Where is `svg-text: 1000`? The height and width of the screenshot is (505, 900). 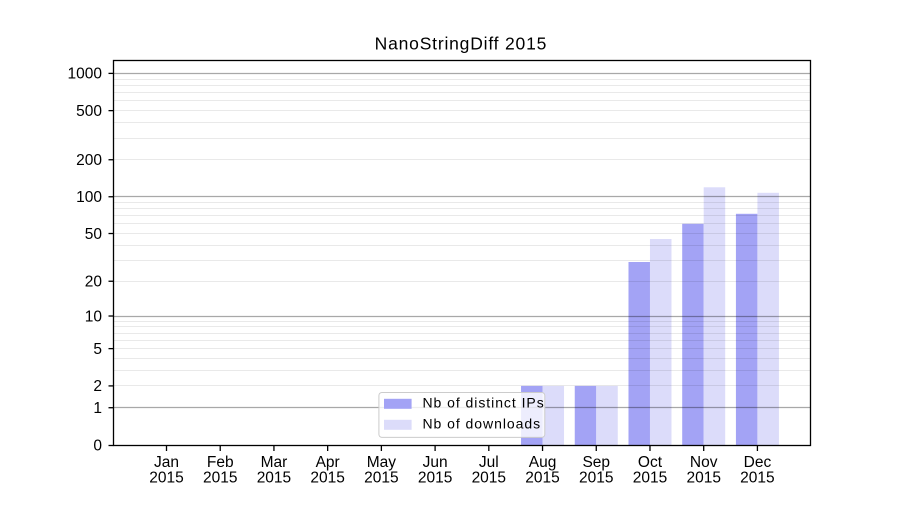 svg-text: 1000 is located at coordinates (85, 74).